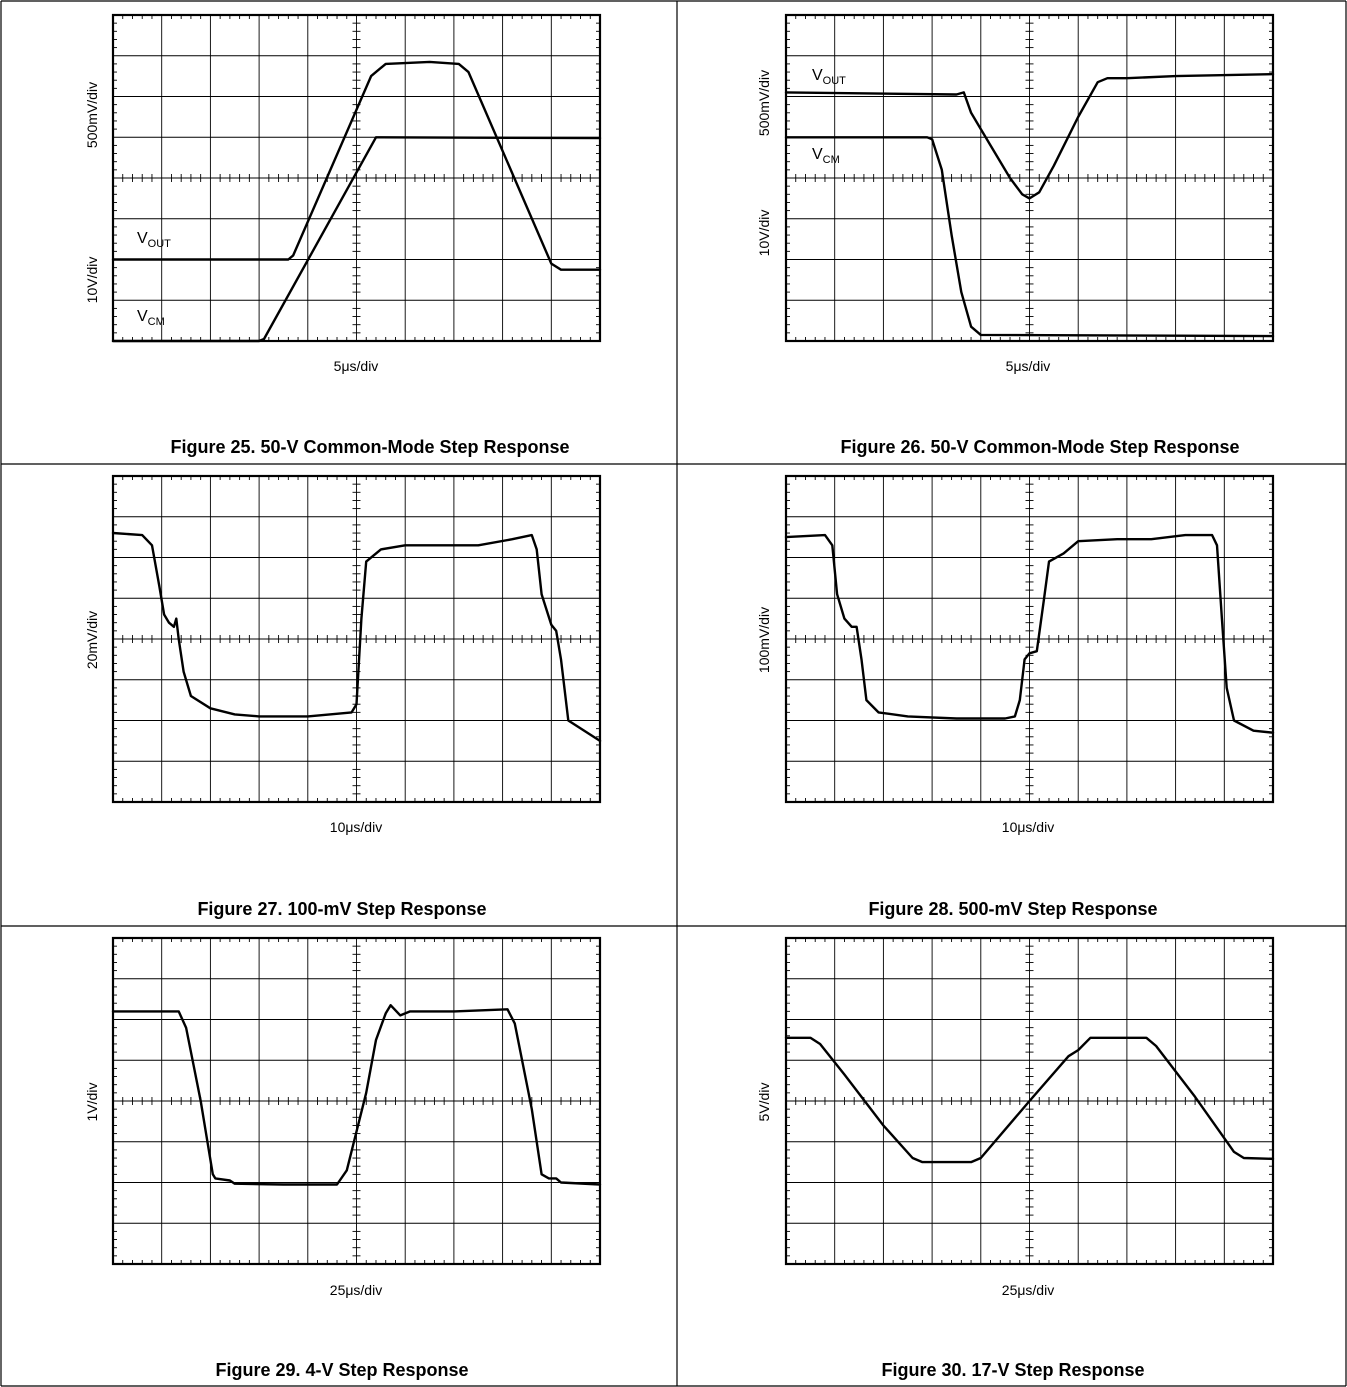  I want to click on figure-caption: Figure 28. 500-mV Step Response, so click(1012, 909).